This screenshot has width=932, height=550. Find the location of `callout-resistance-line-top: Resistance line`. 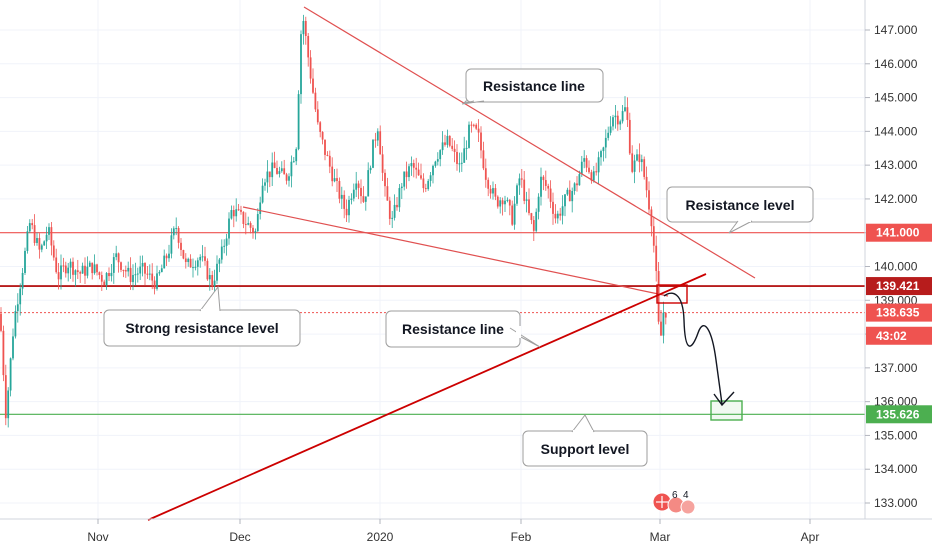

callout-resistance-line-top: Resistance line is located at coordinates (532, 86).